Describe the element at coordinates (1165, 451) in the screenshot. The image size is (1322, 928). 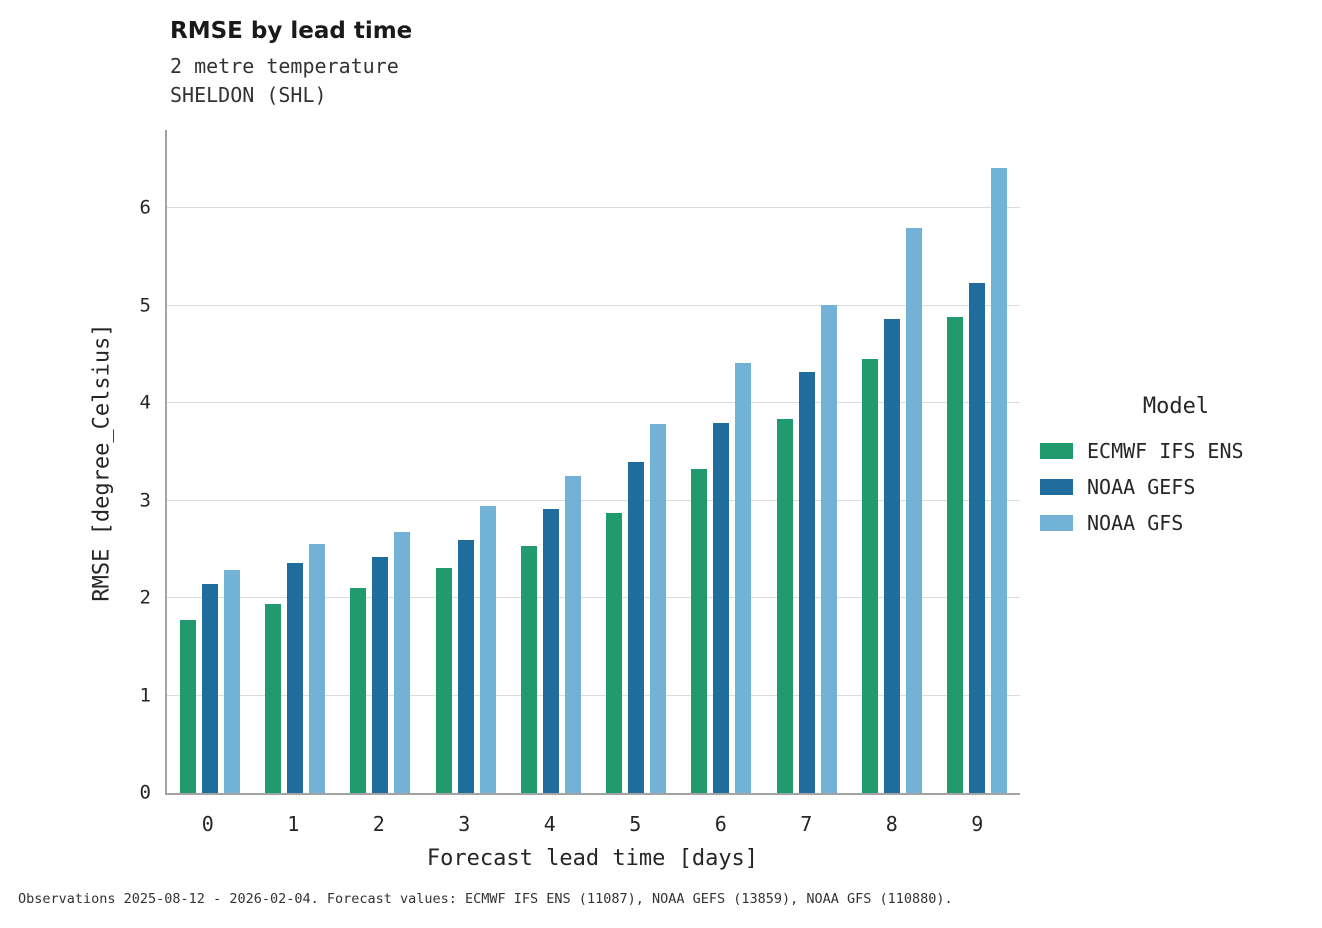
I see `legend-series-label: ECMWF IFS ENS` at that location.